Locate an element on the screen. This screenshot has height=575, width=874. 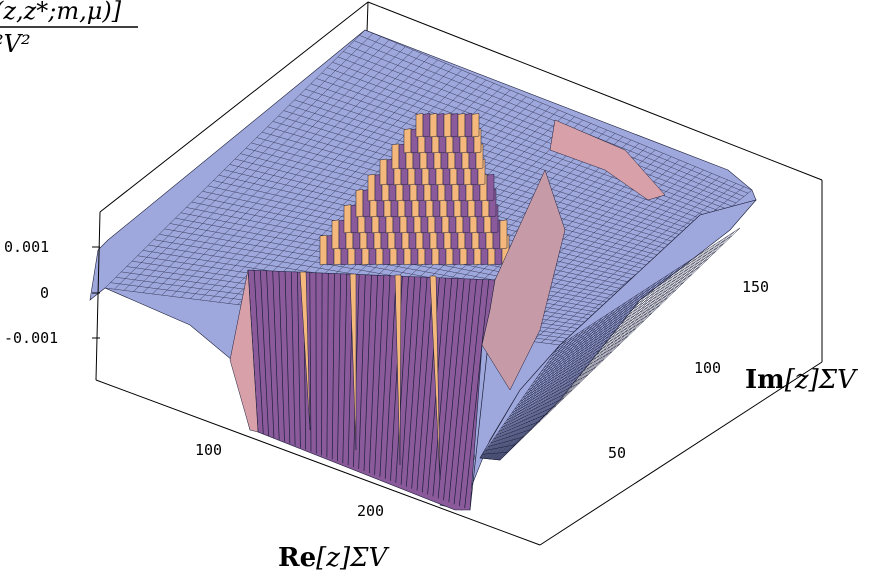
right-slope is located at coordinates (523, 280).